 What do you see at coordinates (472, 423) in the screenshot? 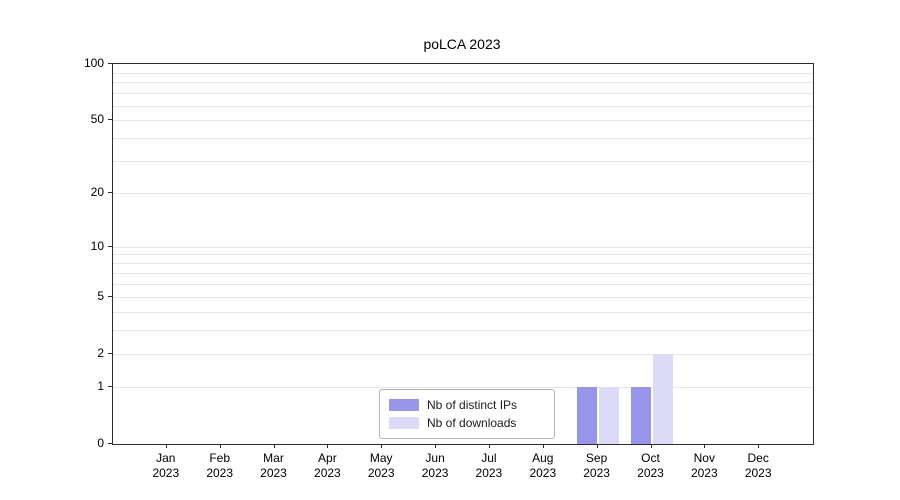
I see `legend-label: Nb of downloads` at bounding box center [472, 423].